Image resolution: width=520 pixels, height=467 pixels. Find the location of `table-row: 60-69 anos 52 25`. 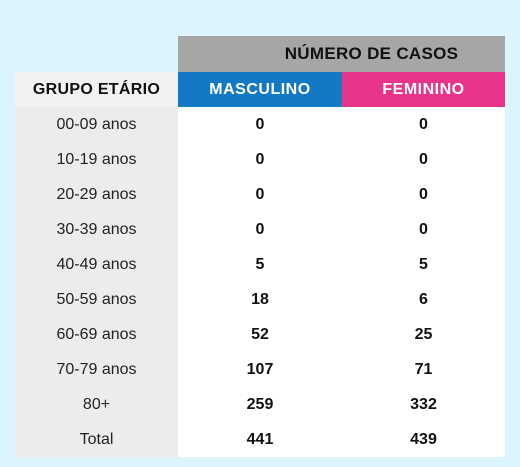

table-row: 60-69 anos 52 25 is located at coordinates (260, 334).